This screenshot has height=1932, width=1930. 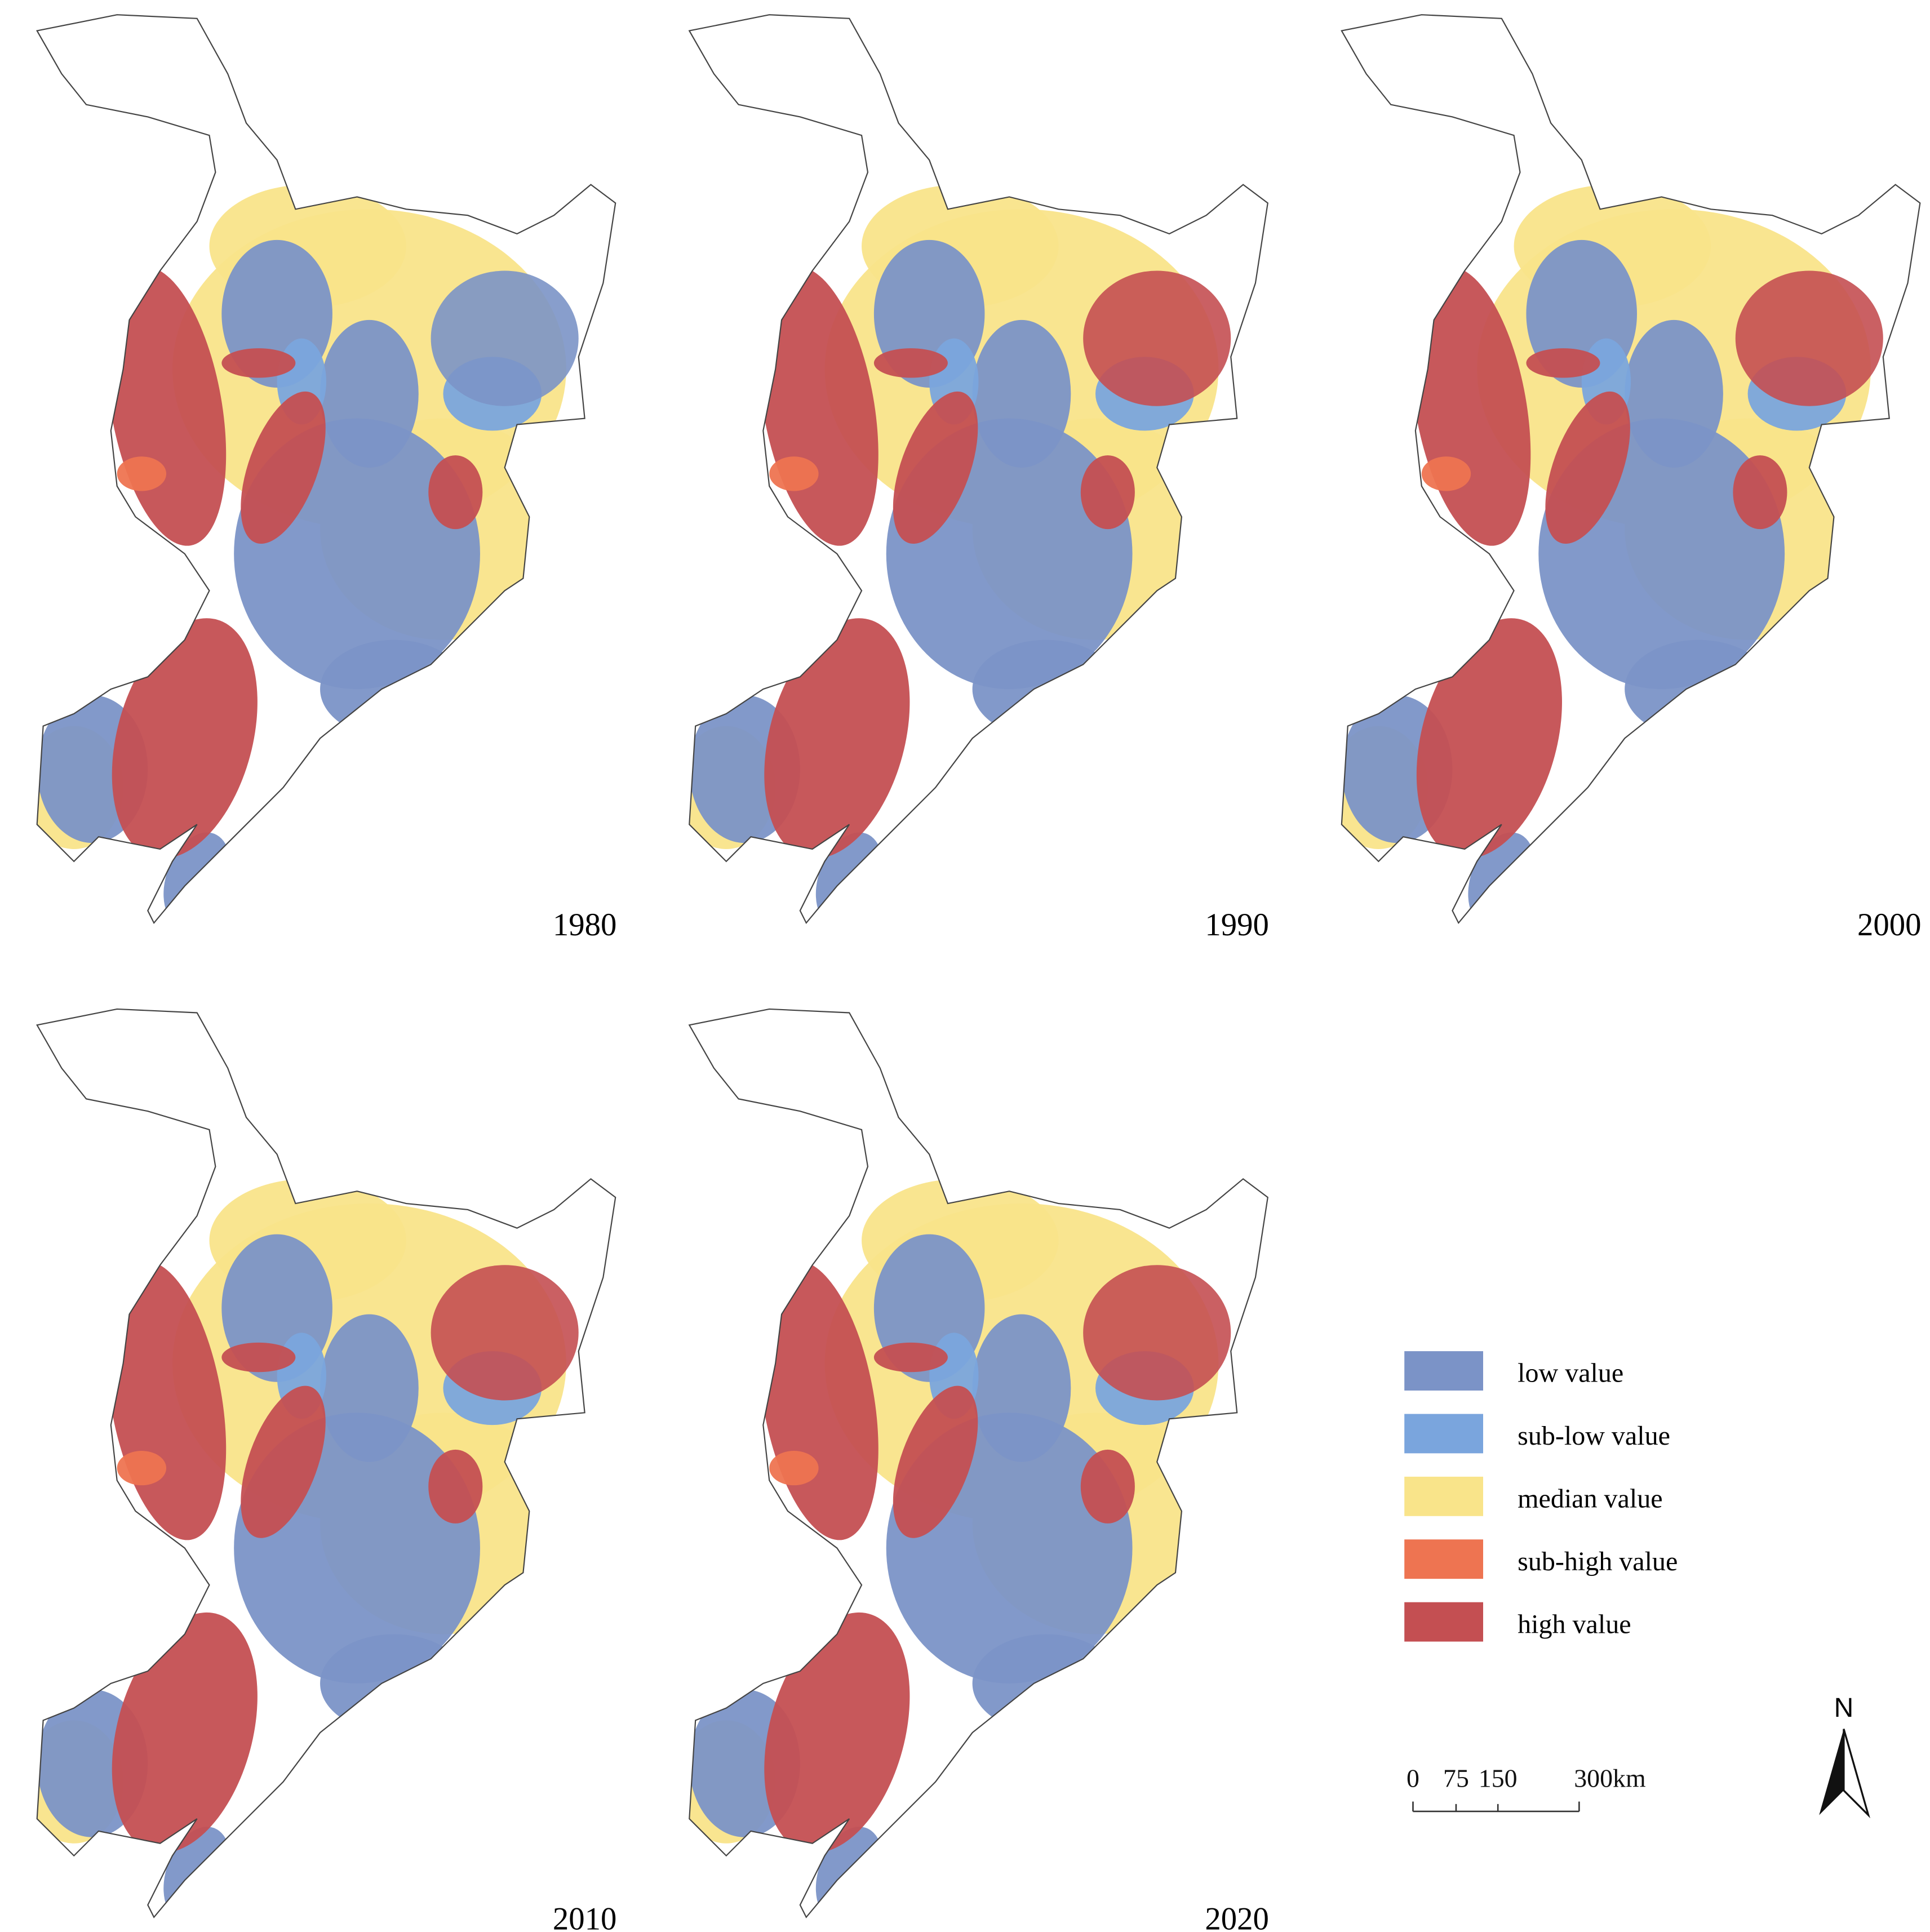 I want to click on map-panel: 2000, so click(x=1632, y=479).